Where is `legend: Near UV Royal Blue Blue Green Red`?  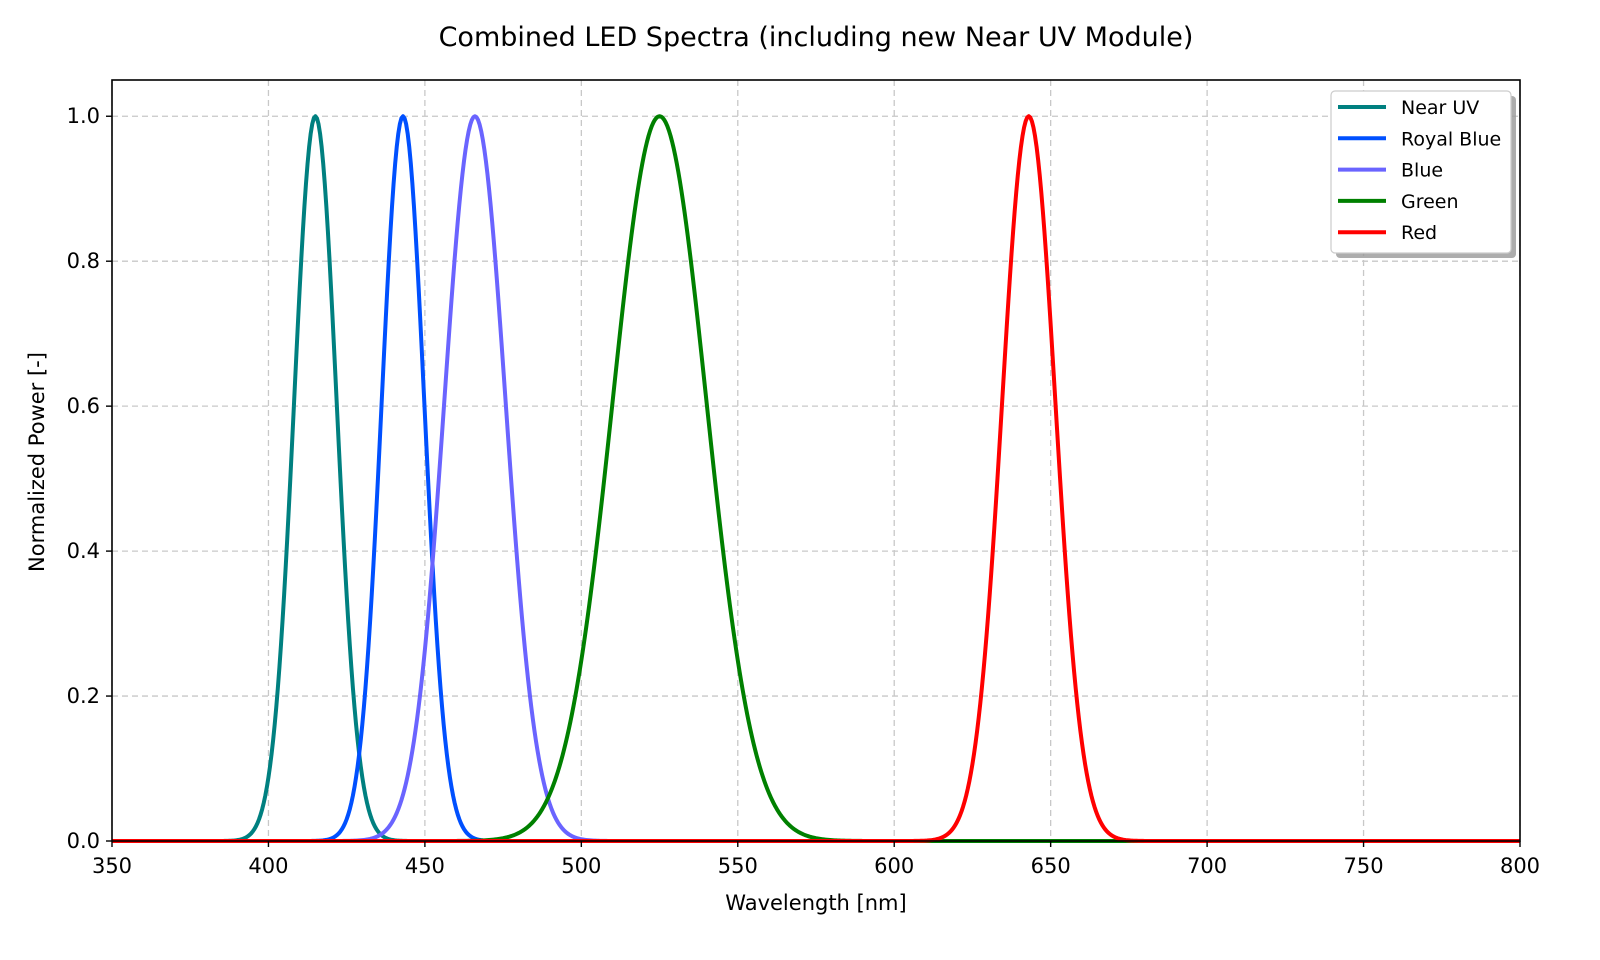
legend: Near UV Royal Blue Blue Green Red is located at coordinates (1423, 174).